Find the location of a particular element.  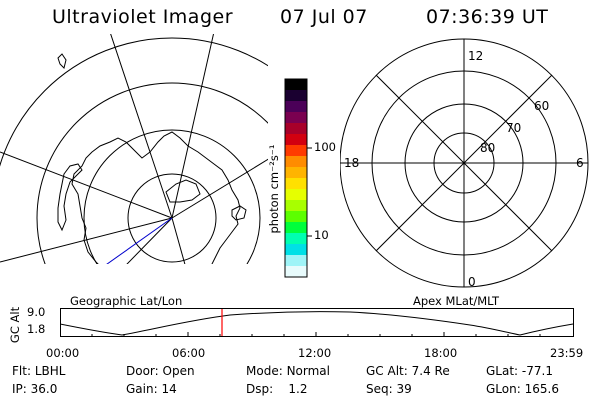

lat-60: 60 is located at coordinates (541, 106).